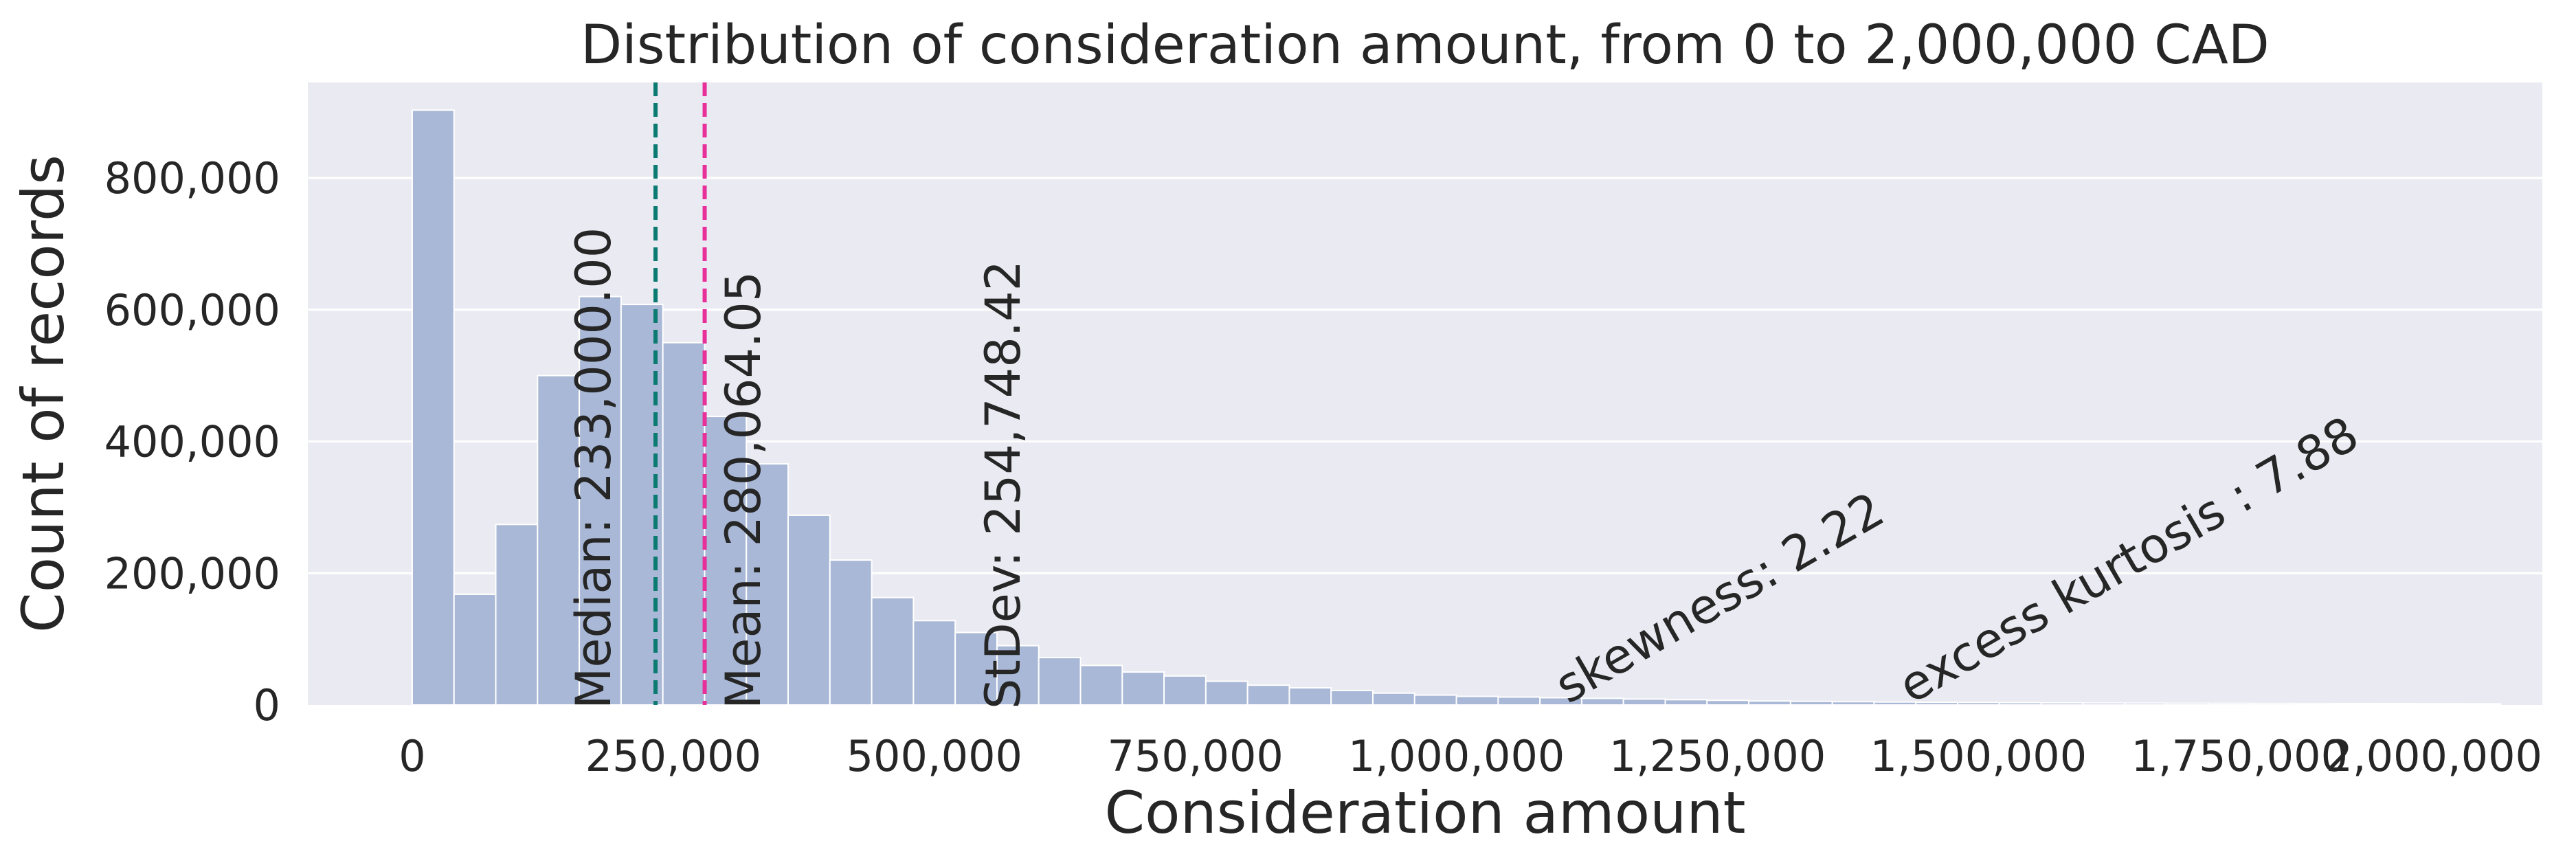  What do you see at coordinates (1978, 756) in the screenshot?
I see `x-tick-label: 1,500,000` at bounding box center [1978, 756].